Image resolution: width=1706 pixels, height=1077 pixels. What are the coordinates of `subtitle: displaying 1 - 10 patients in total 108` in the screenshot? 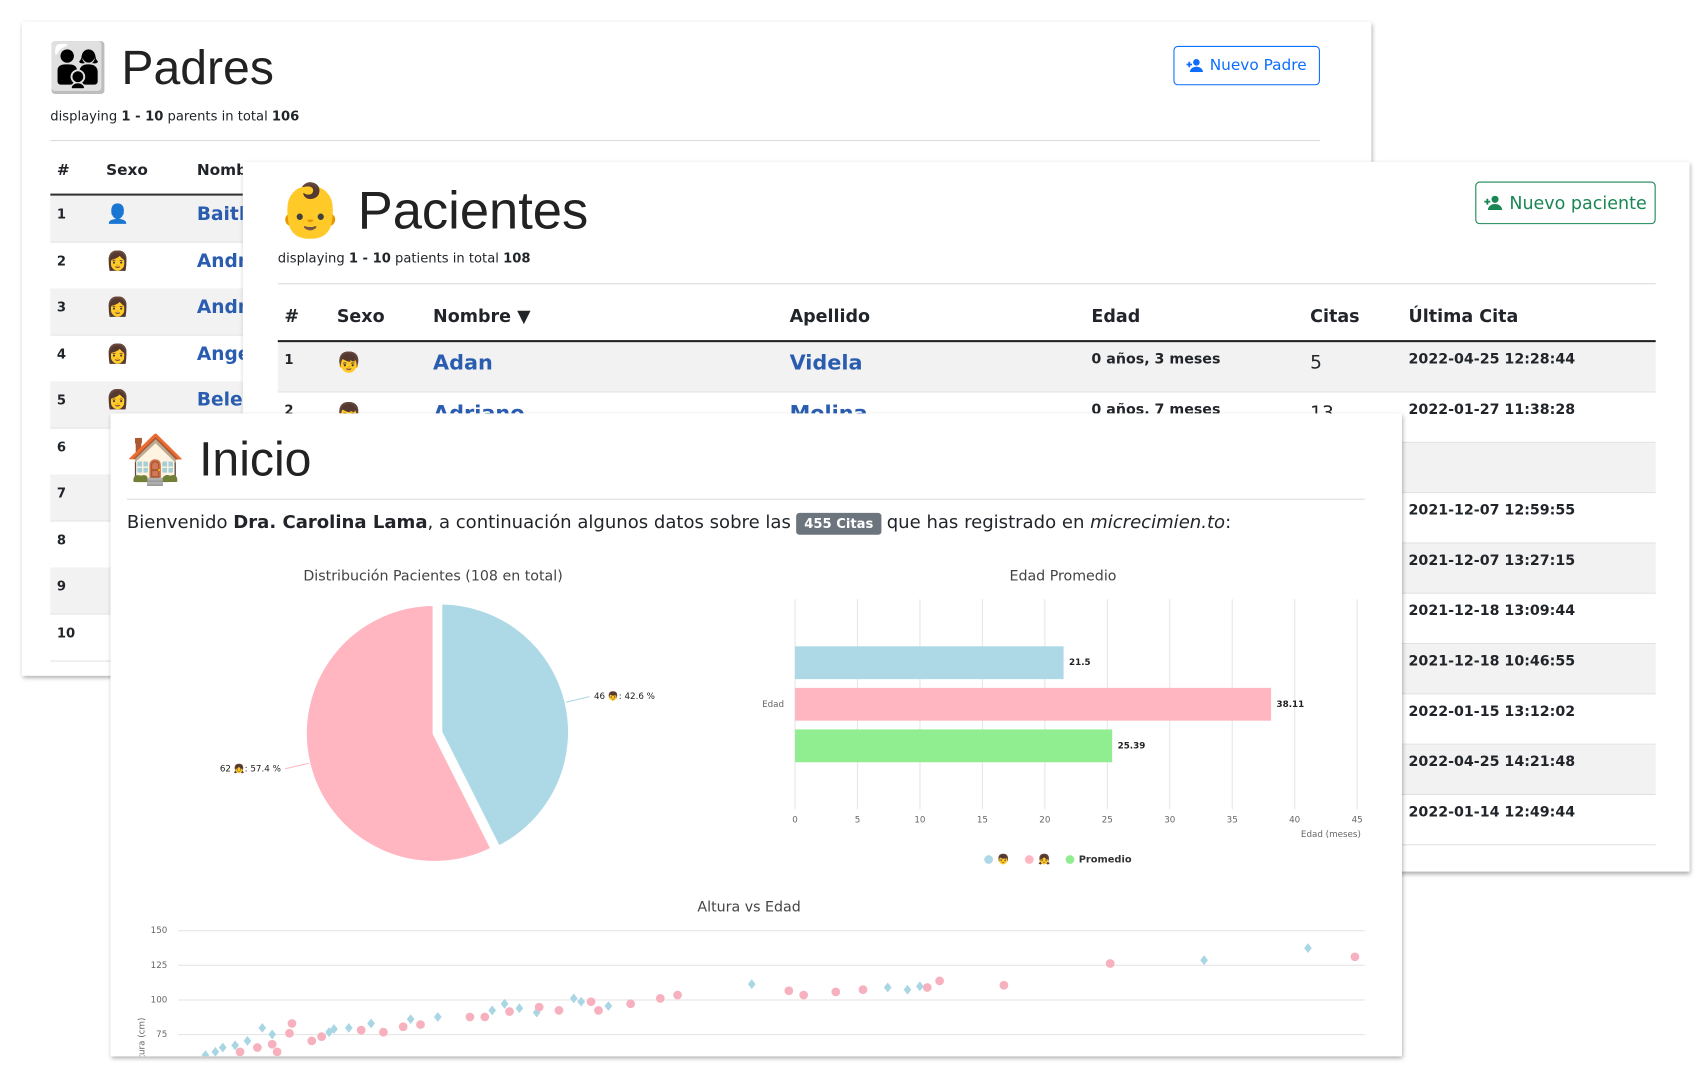 It's located at (404, 257).